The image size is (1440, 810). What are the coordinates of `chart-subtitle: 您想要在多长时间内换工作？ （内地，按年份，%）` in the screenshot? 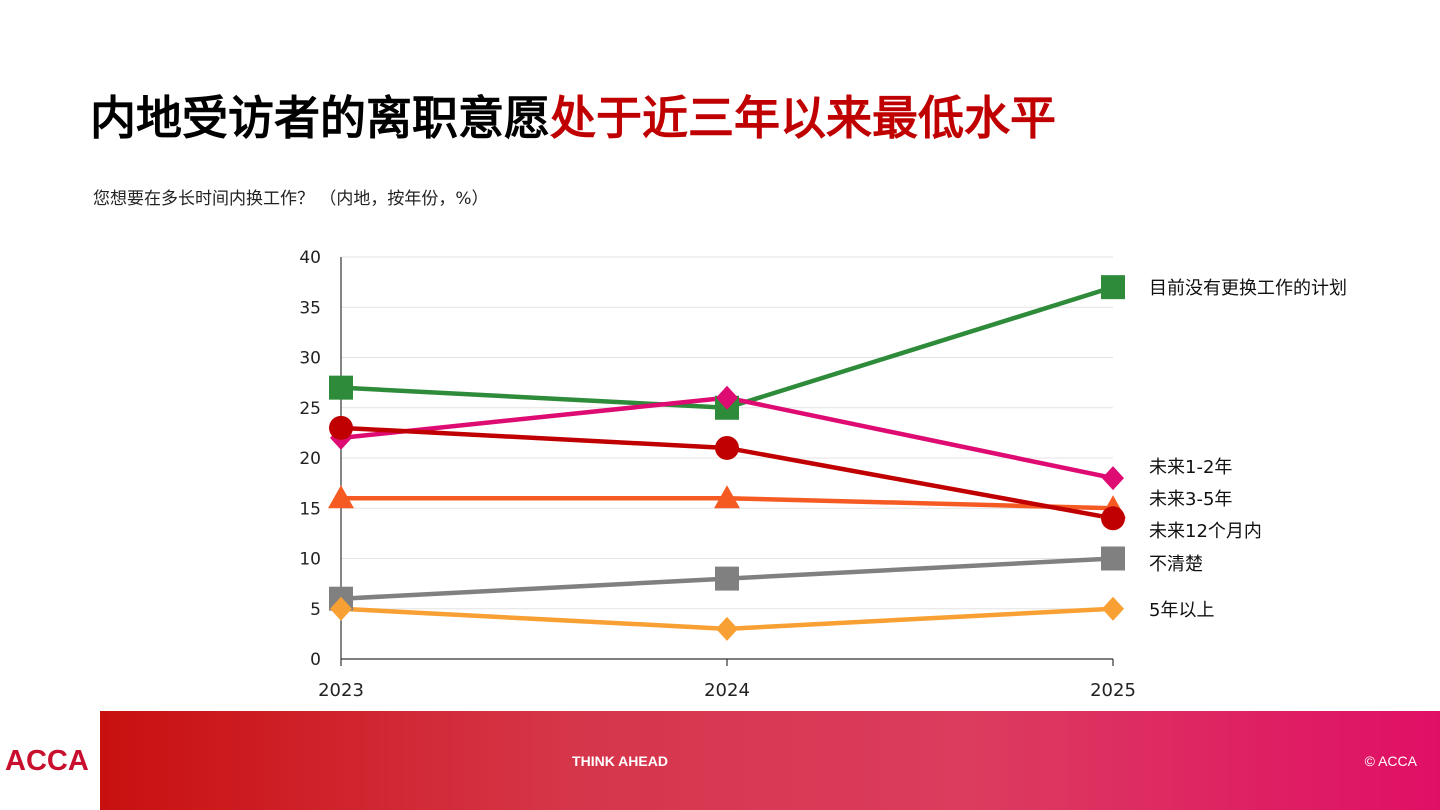 It's located at (291, 199).